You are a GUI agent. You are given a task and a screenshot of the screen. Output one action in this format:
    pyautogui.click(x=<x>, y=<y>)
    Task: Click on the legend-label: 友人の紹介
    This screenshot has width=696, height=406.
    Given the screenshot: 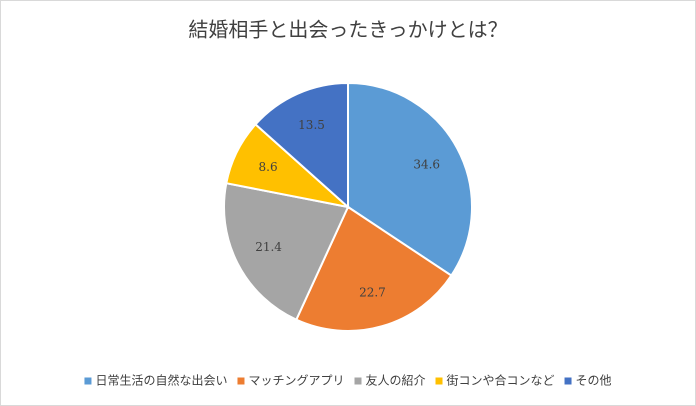 What is the action you would take?
    pyautogui.click(x=395, y=381)
    